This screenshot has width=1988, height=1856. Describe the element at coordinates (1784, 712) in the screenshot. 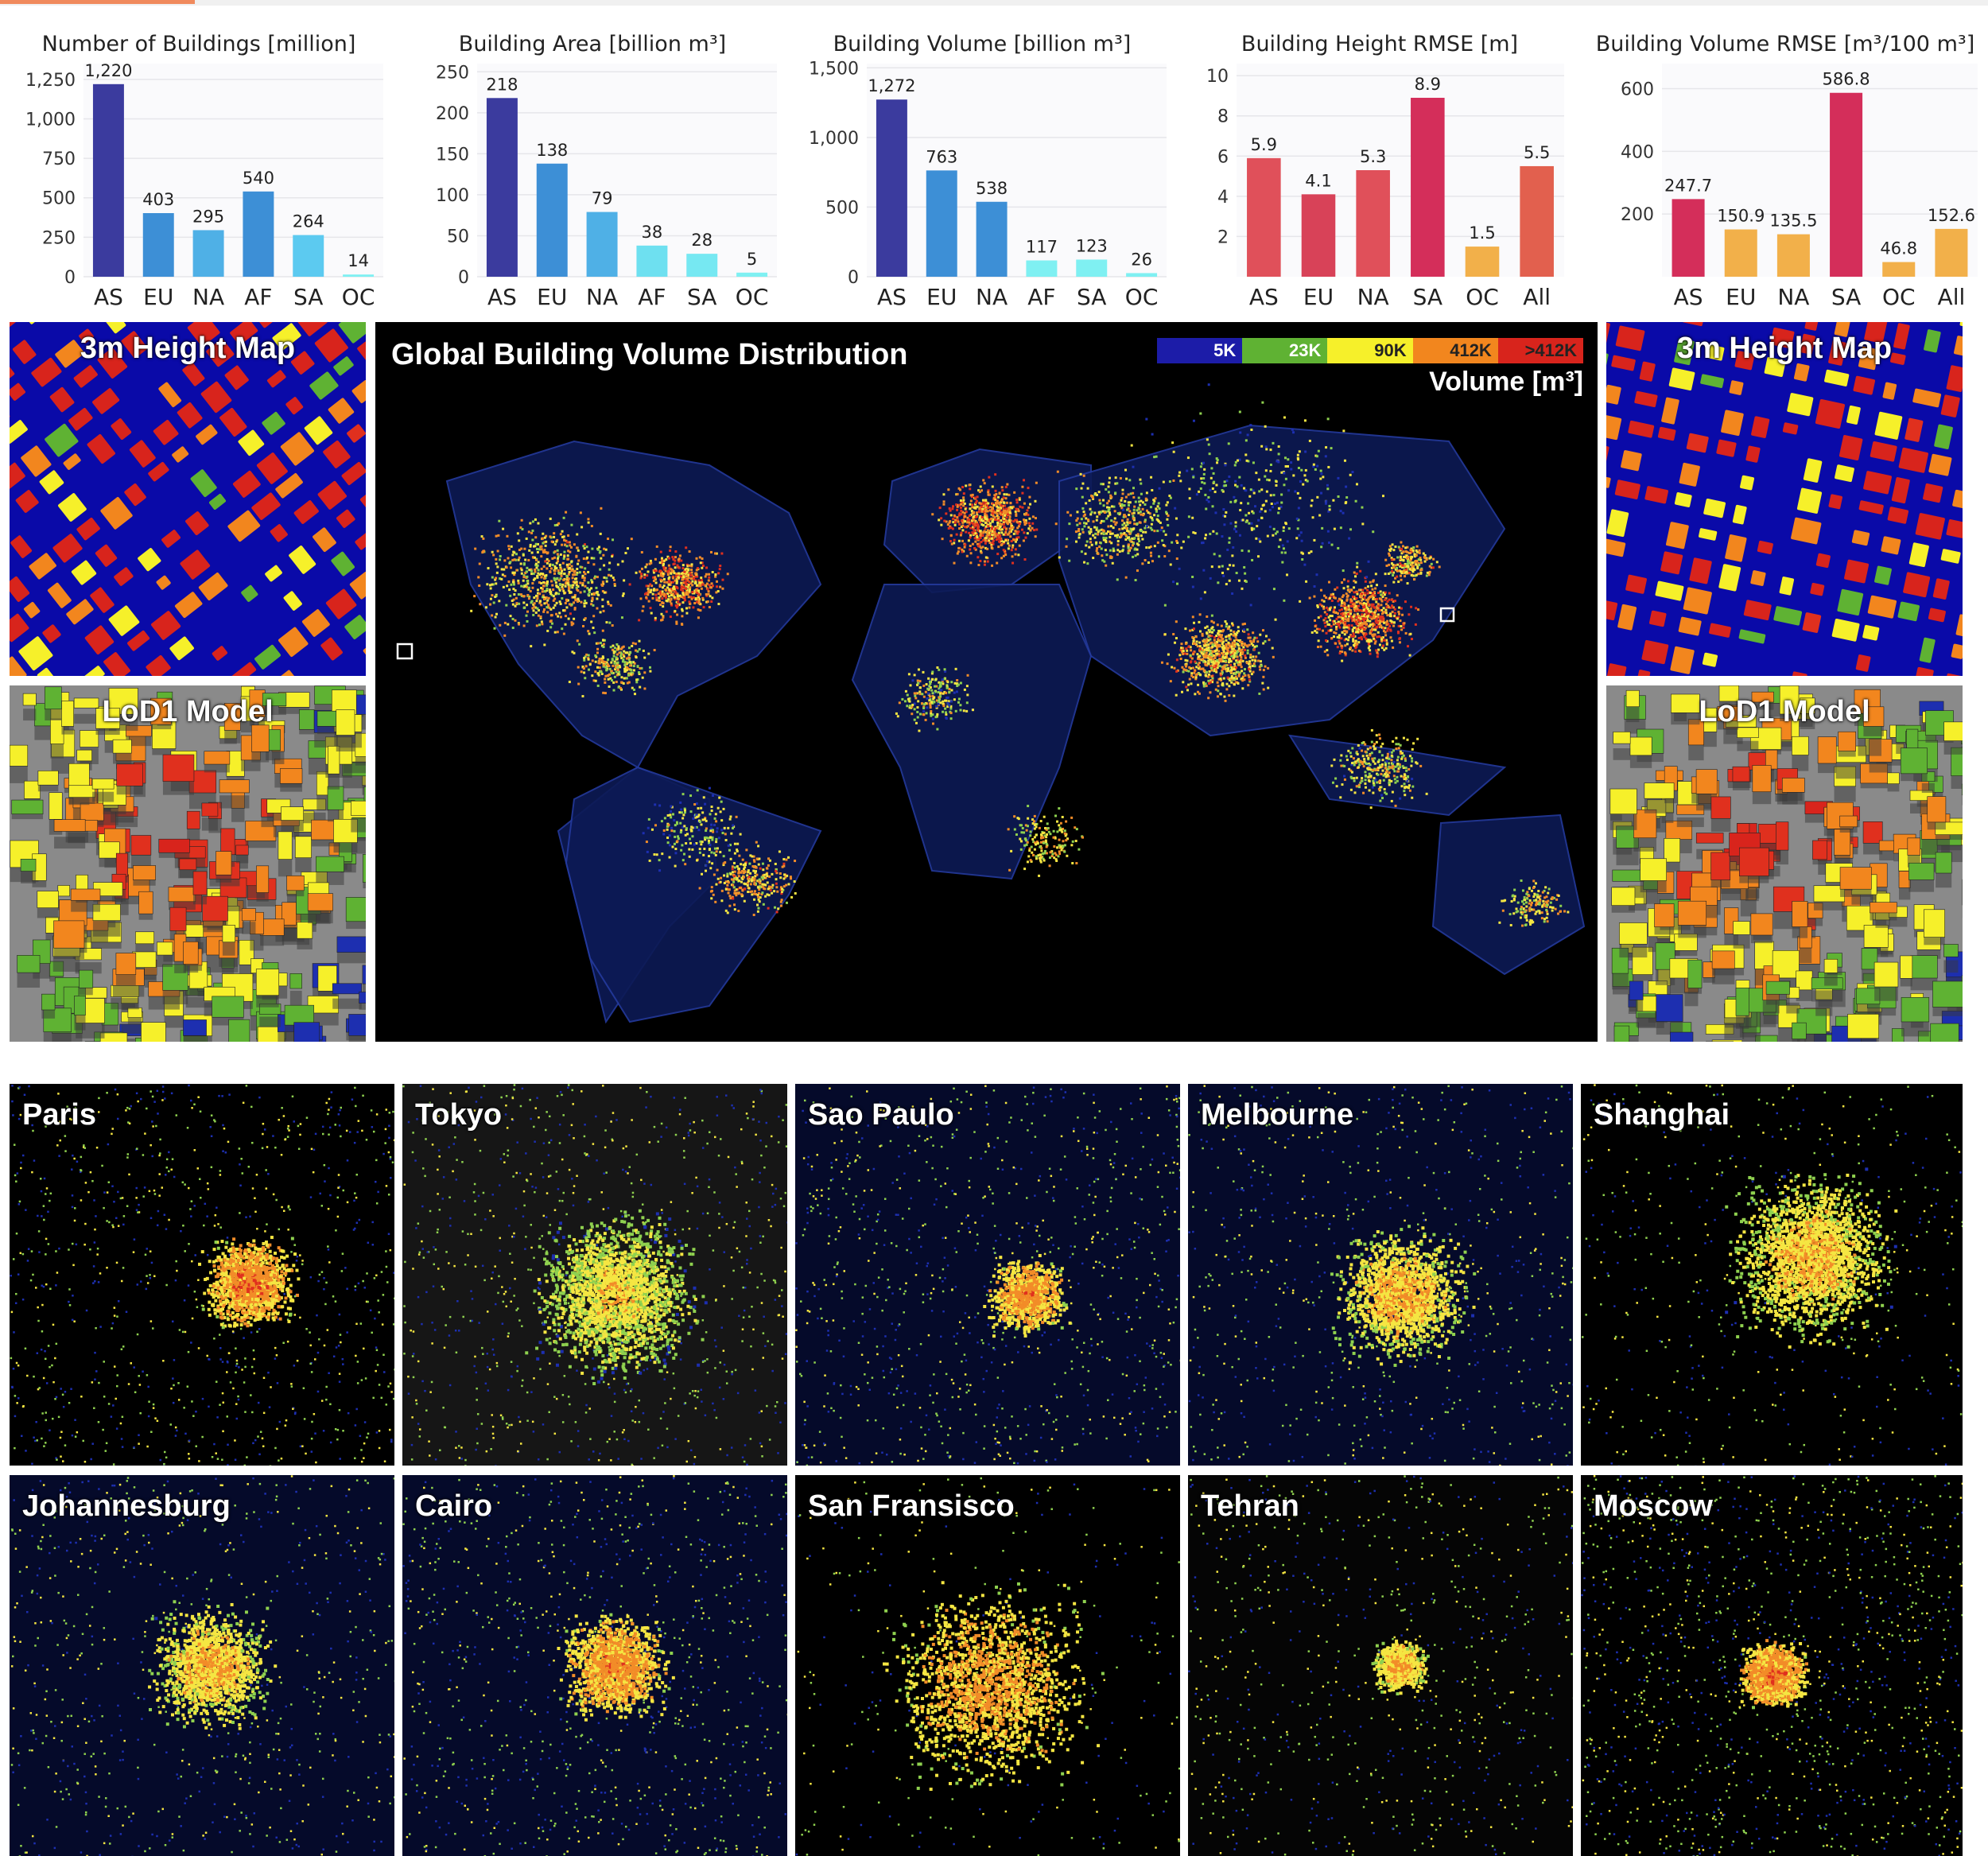

I see `right-lod1-label: LoD1 Model` at that location.